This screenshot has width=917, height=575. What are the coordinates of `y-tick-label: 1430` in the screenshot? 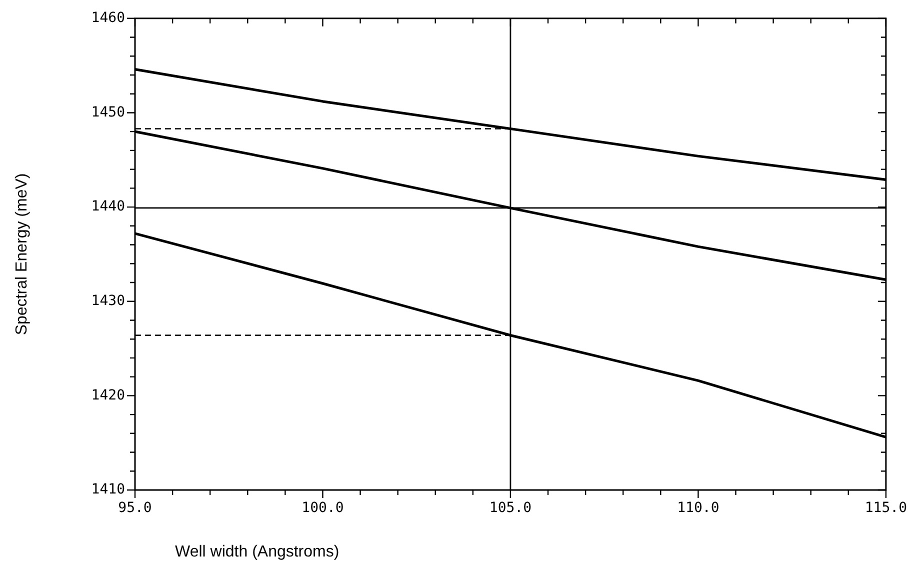 It's located at (108, 301).